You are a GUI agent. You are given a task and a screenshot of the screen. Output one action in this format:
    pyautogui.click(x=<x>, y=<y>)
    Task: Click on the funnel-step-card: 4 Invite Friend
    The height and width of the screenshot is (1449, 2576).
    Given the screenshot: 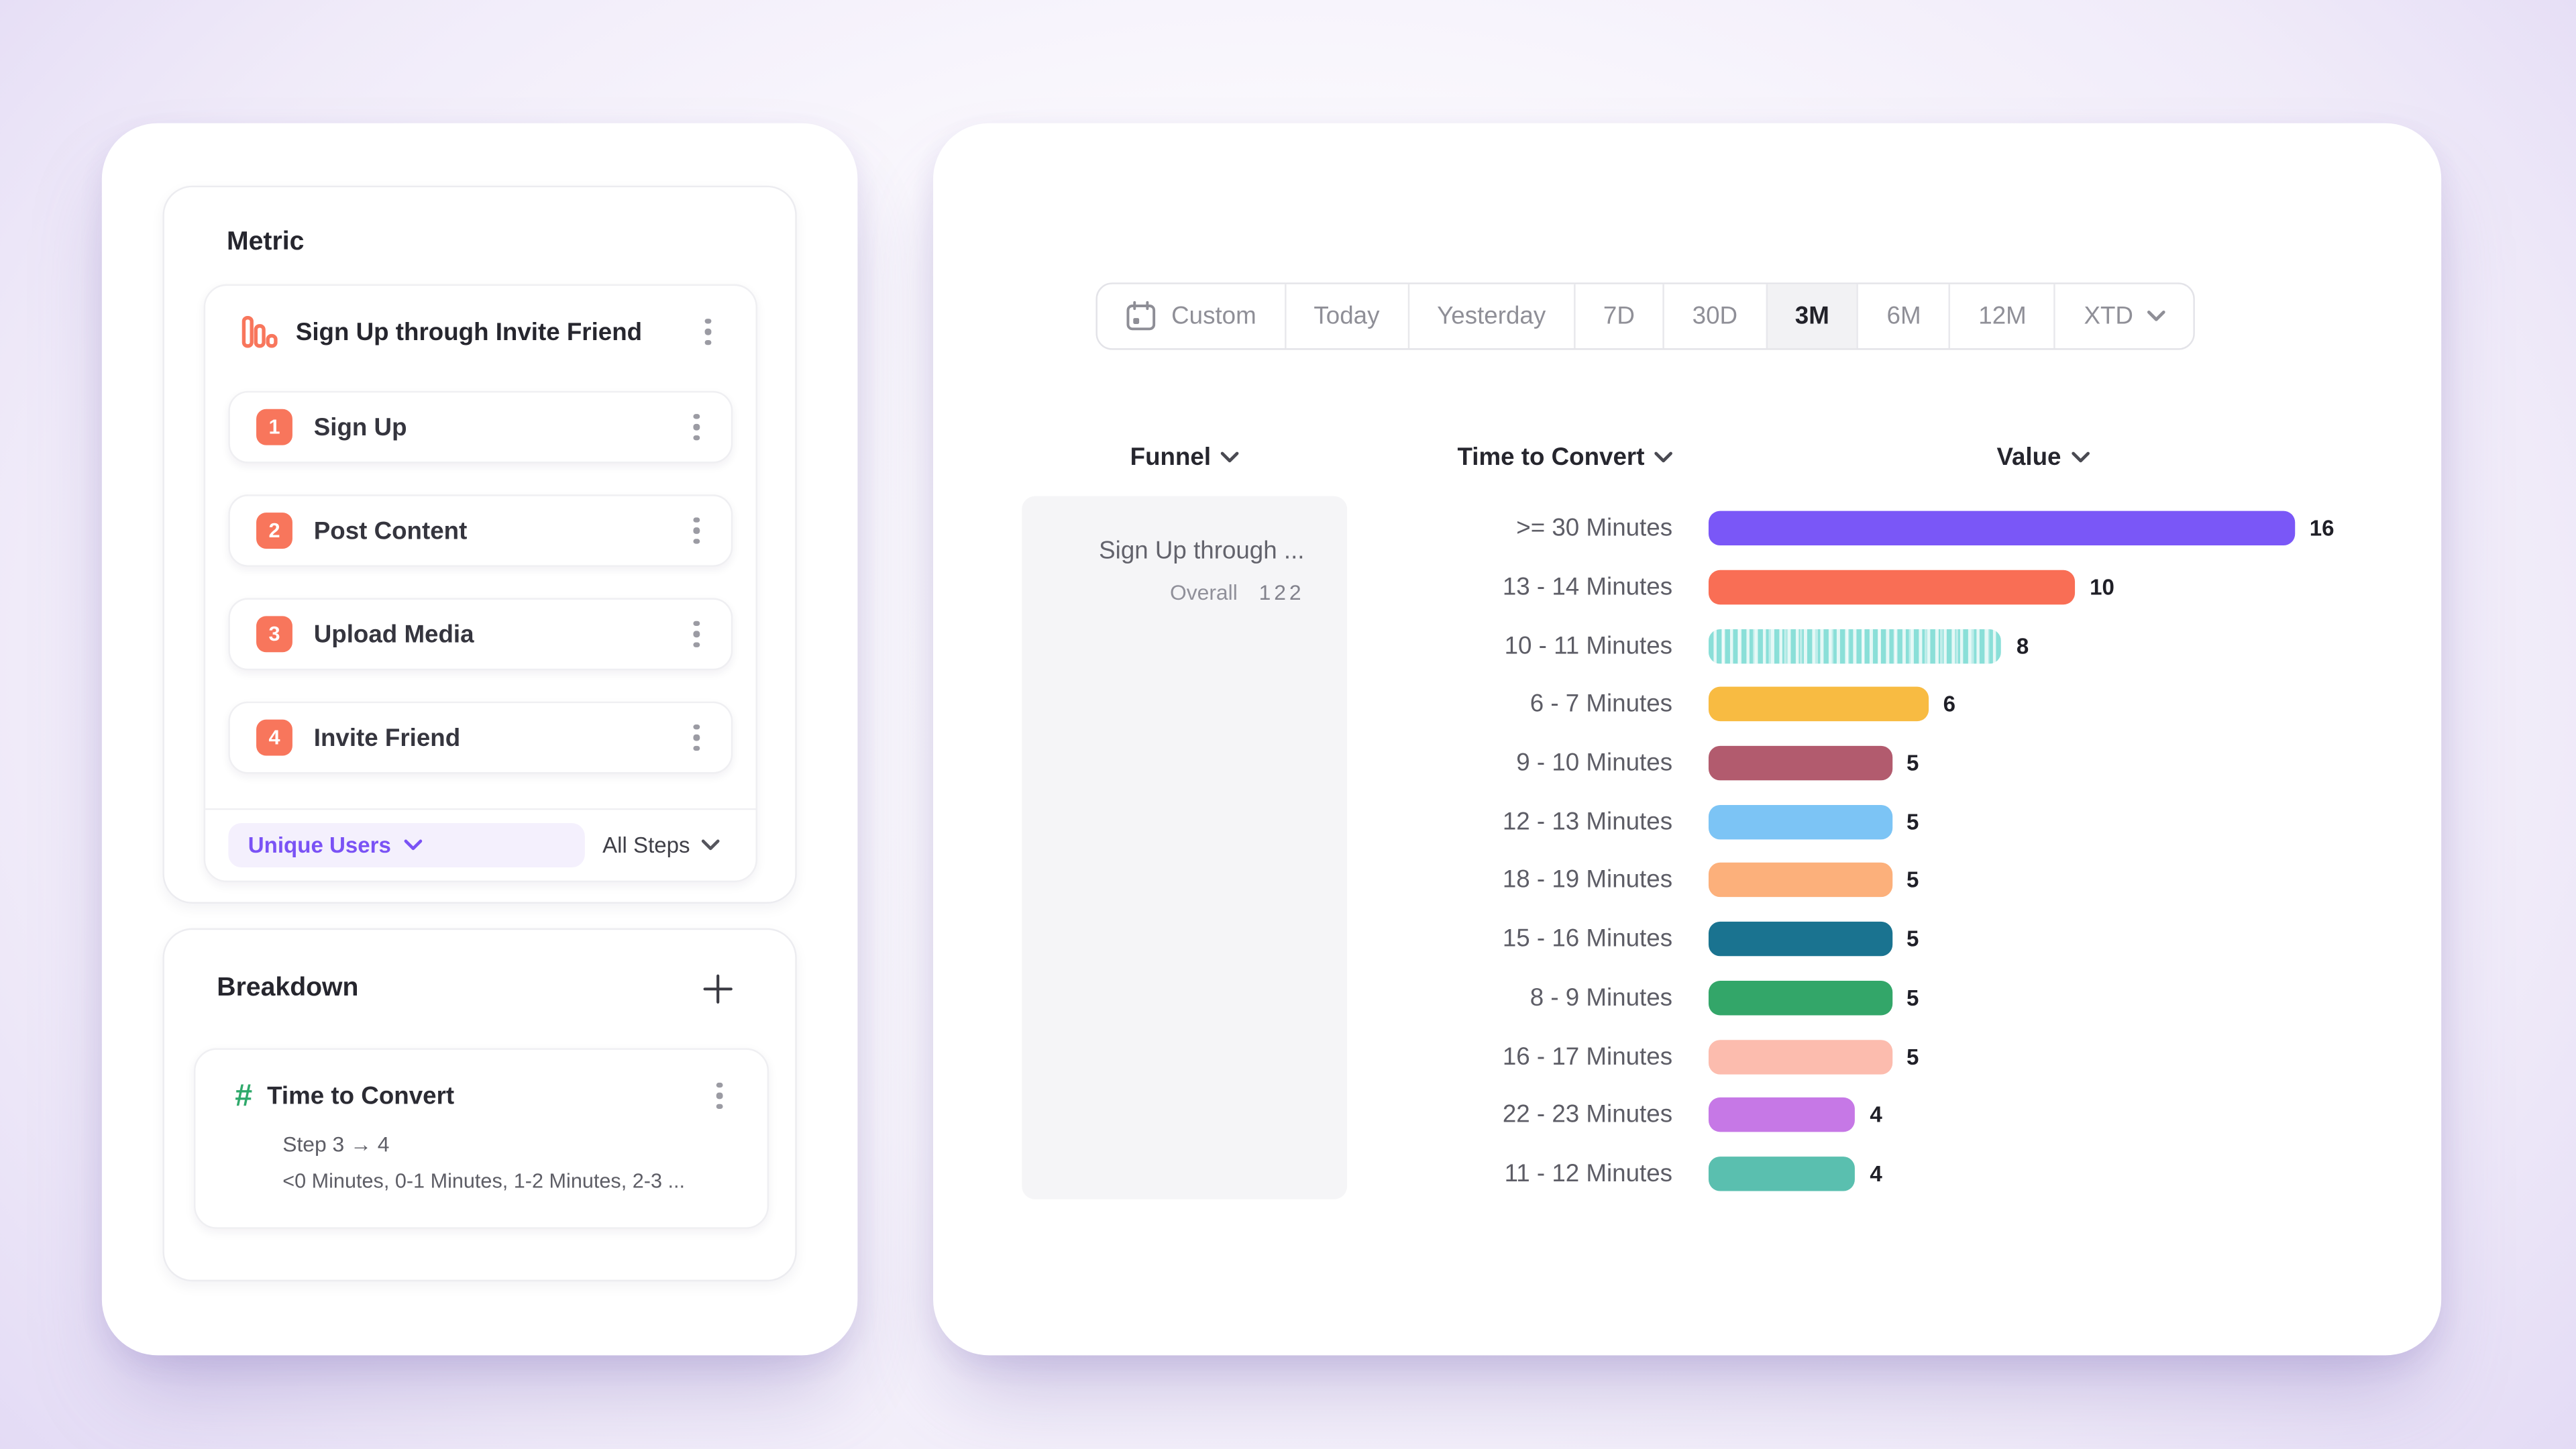 What is the action you would take?
    pyautogui.click(x=480, y=737)
    